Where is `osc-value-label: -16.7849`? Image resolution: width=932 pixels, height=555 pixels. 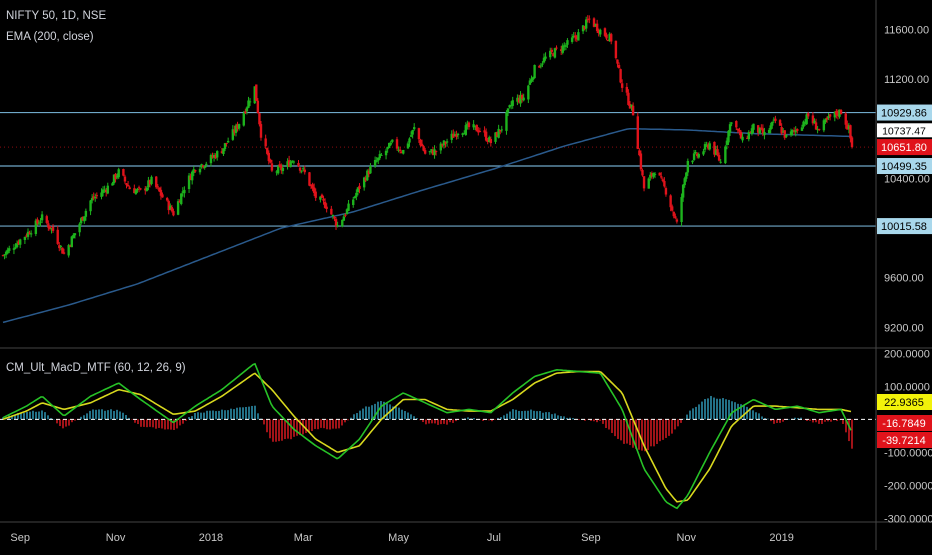
osc-value-label: -16.7849 is located at coordinates (903, 424).